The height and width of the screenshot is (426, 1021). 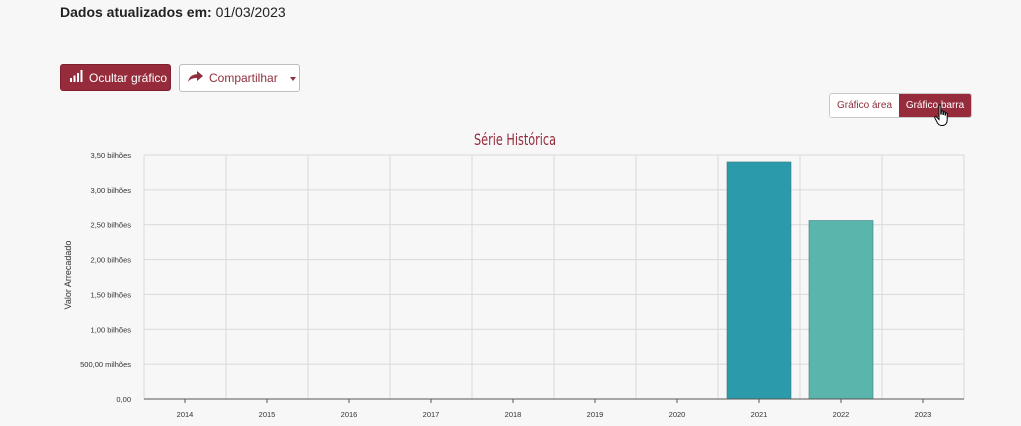 I want to click on y-tick-label: 2,50 bilhões, so click(x=111, y=225).